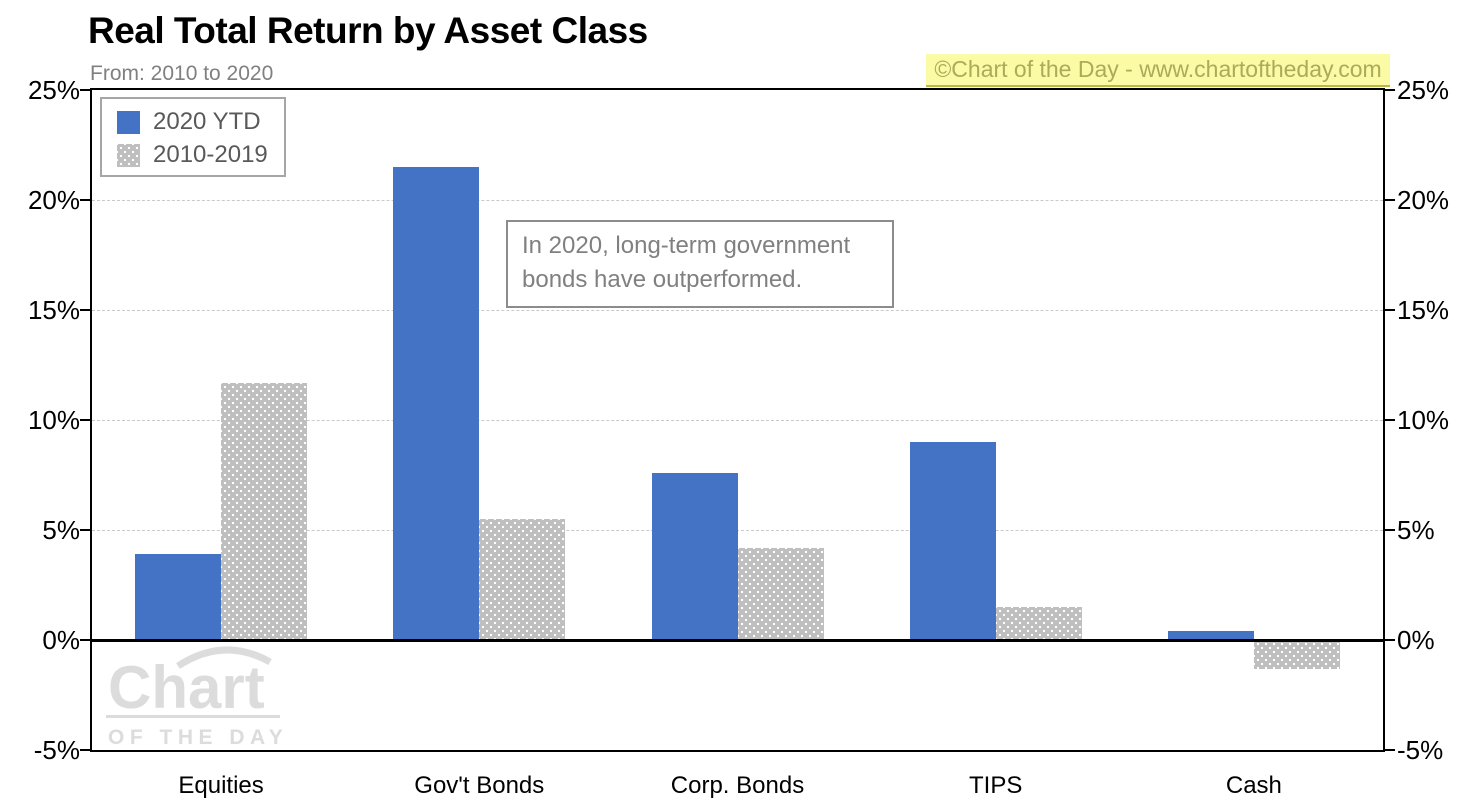 The height and width of the screenshot is (810, 1477). I want to click on bar-2020-ytd-corp-bonds, so click(694, 556).